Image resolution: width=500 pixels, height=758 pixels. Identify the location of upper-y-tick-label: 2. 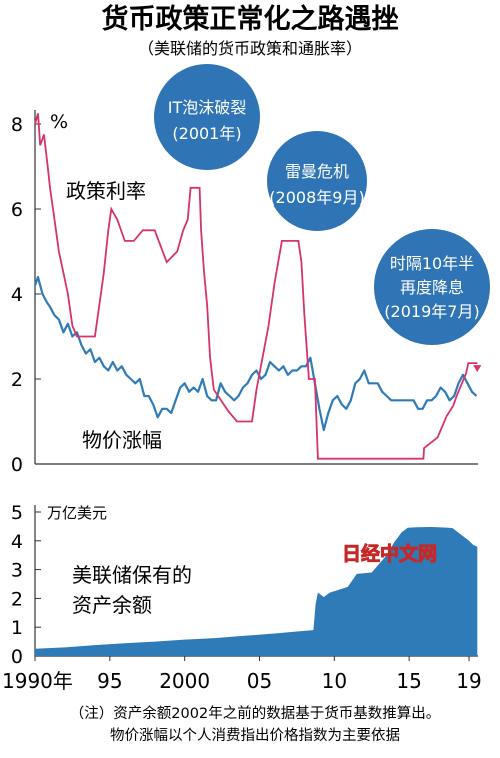
(17, 380).